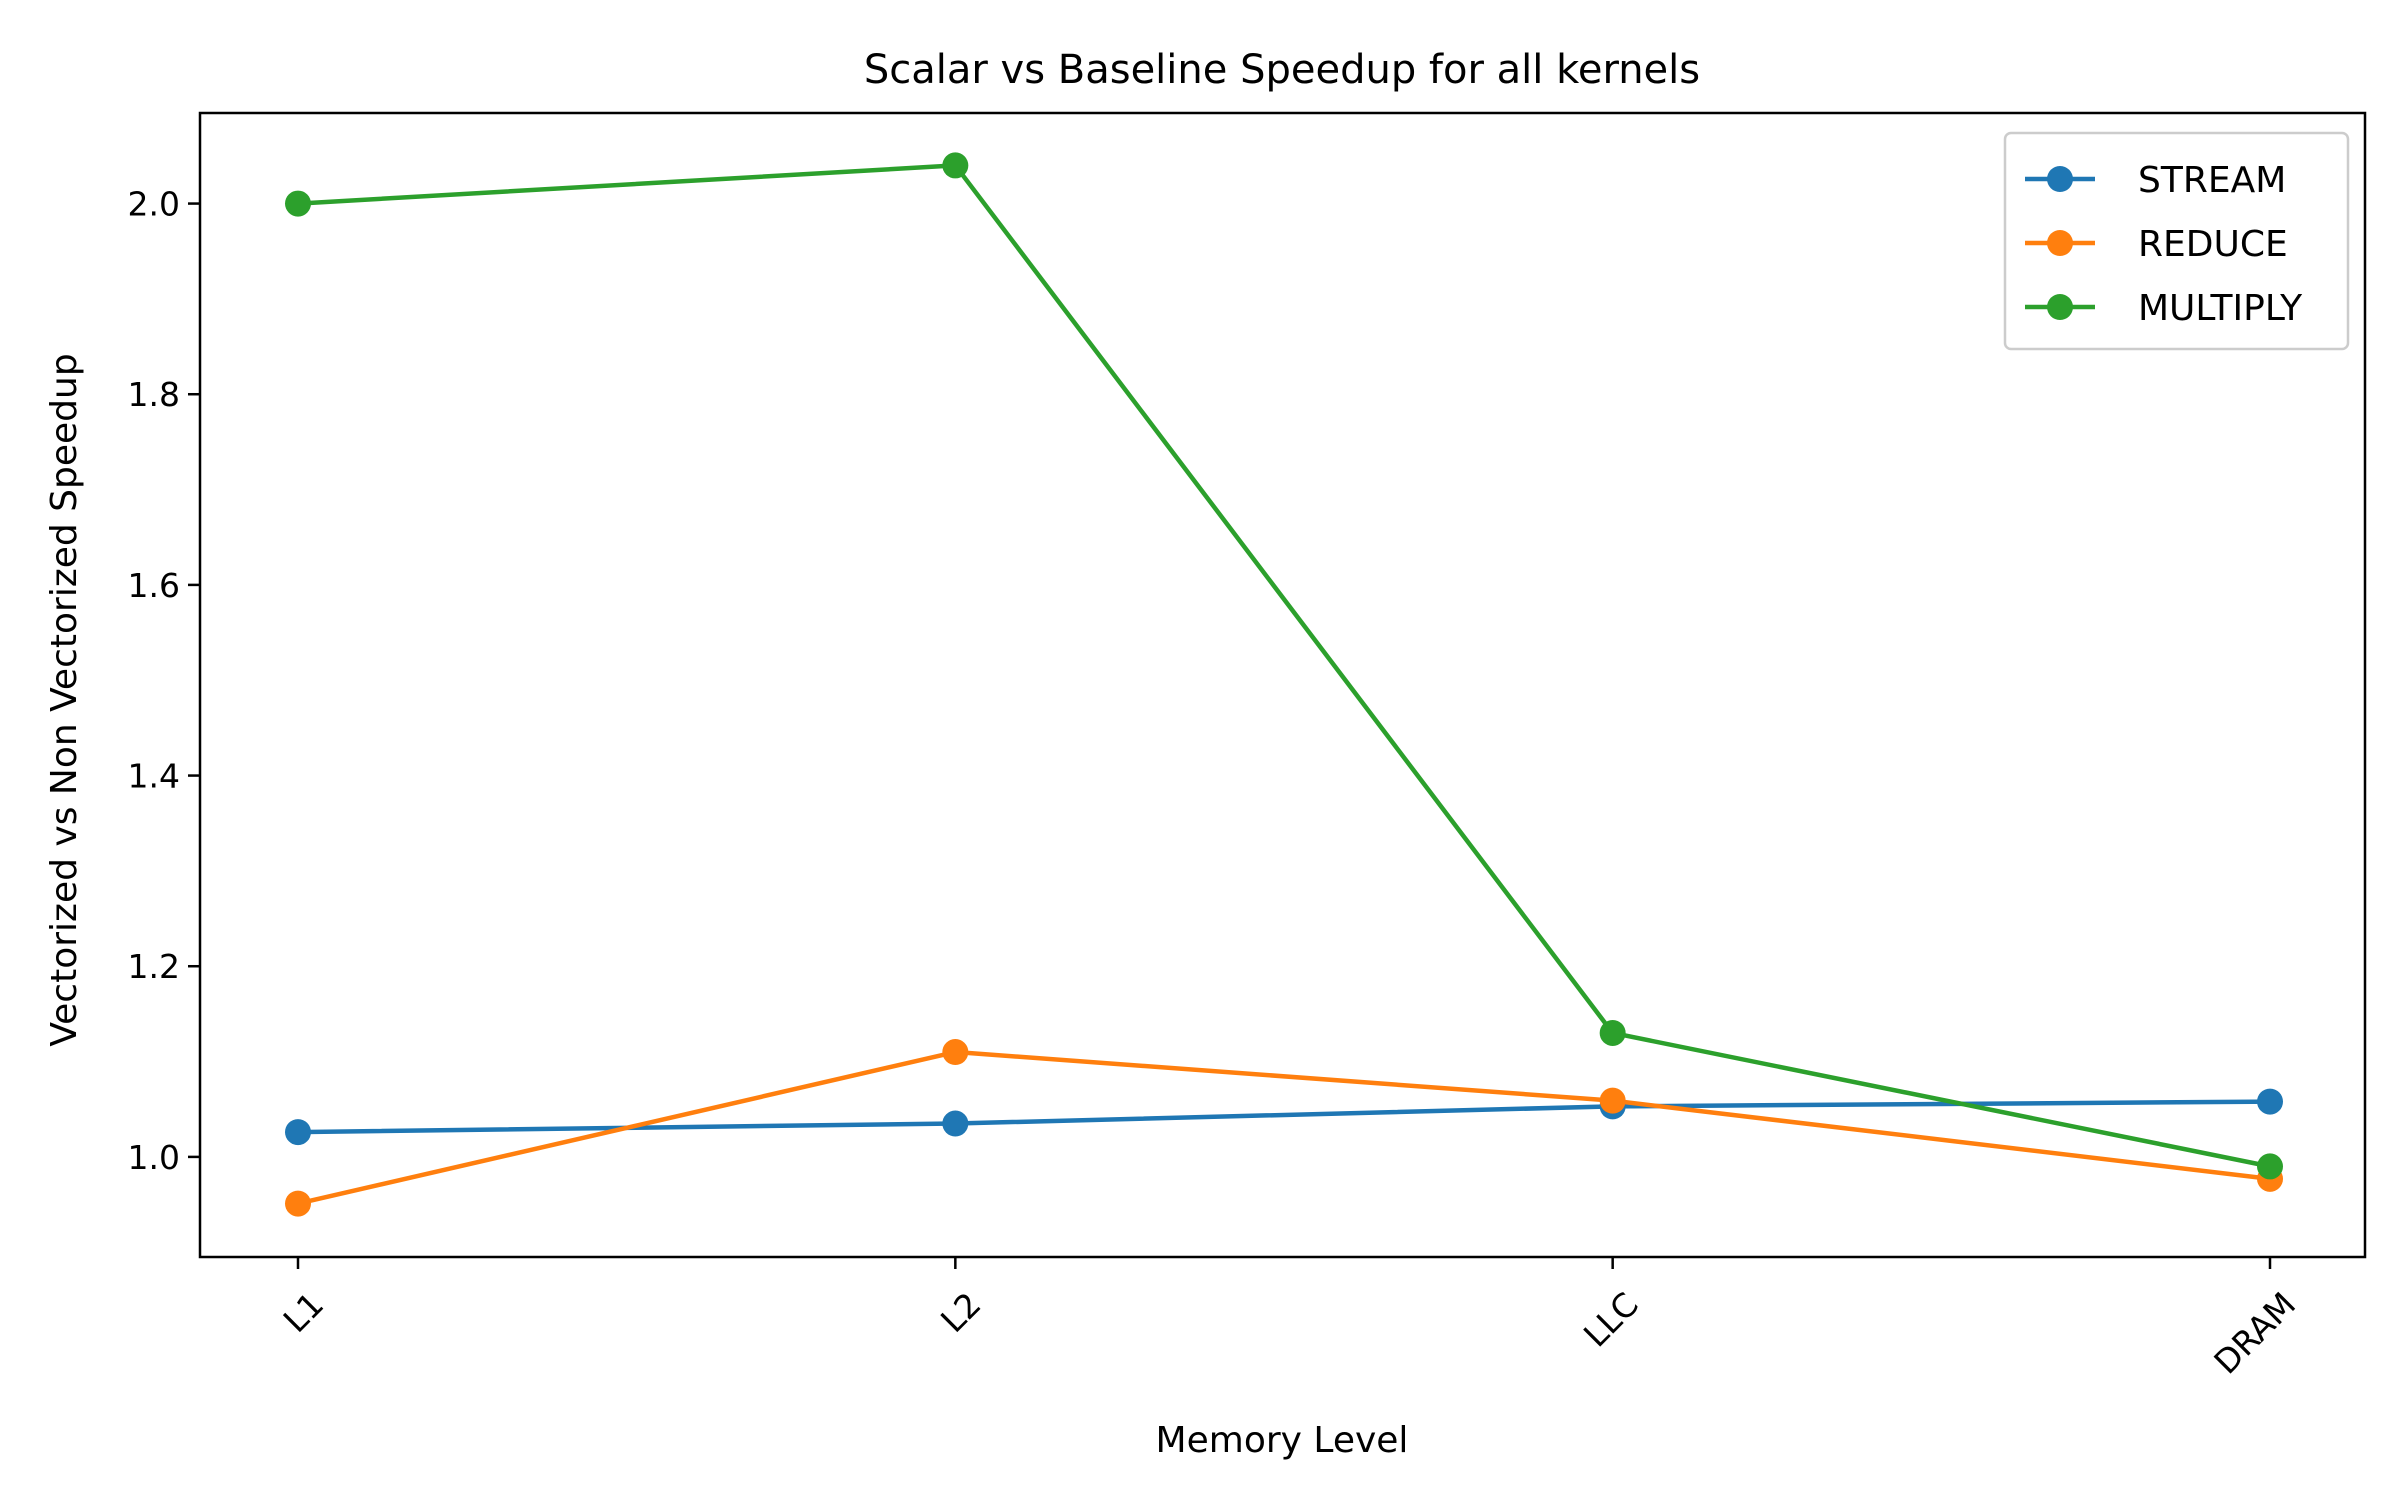  I want to click on y-tick-label: 2.0, so click(154, 204).